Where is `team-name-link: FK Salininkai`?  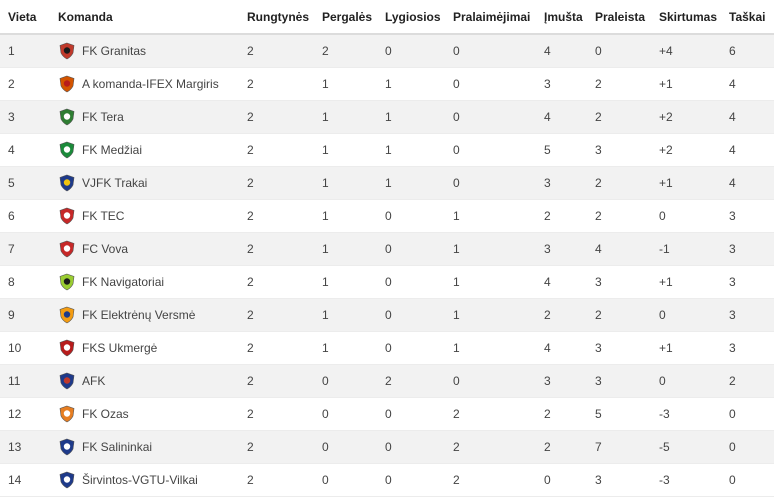
team-name-link: FK Salininkai is located at coordinates (117, 447).